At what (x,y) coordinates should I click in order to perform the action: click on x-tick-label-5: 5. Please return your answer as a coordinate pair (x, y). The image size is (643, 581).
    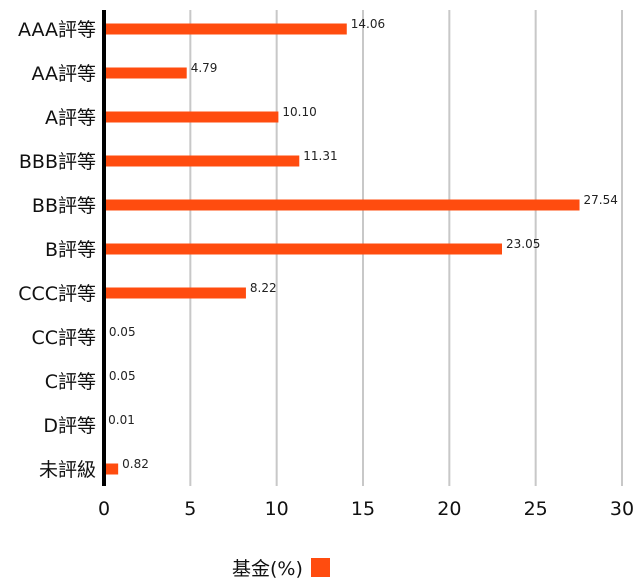
    Looking at the image, I should click on (190, 509).